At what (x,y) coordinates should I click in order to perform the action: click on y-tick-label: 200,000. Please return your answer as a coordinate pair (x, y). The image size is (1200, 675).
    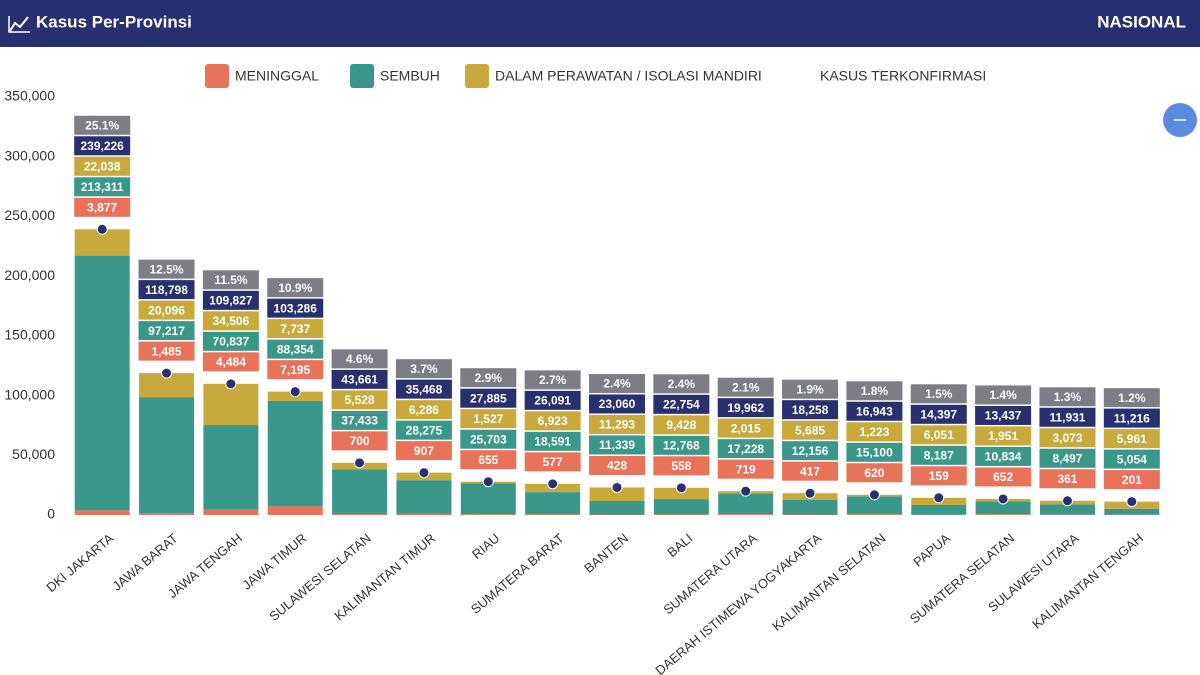
    Looking at the image, I should click on (29, 275).